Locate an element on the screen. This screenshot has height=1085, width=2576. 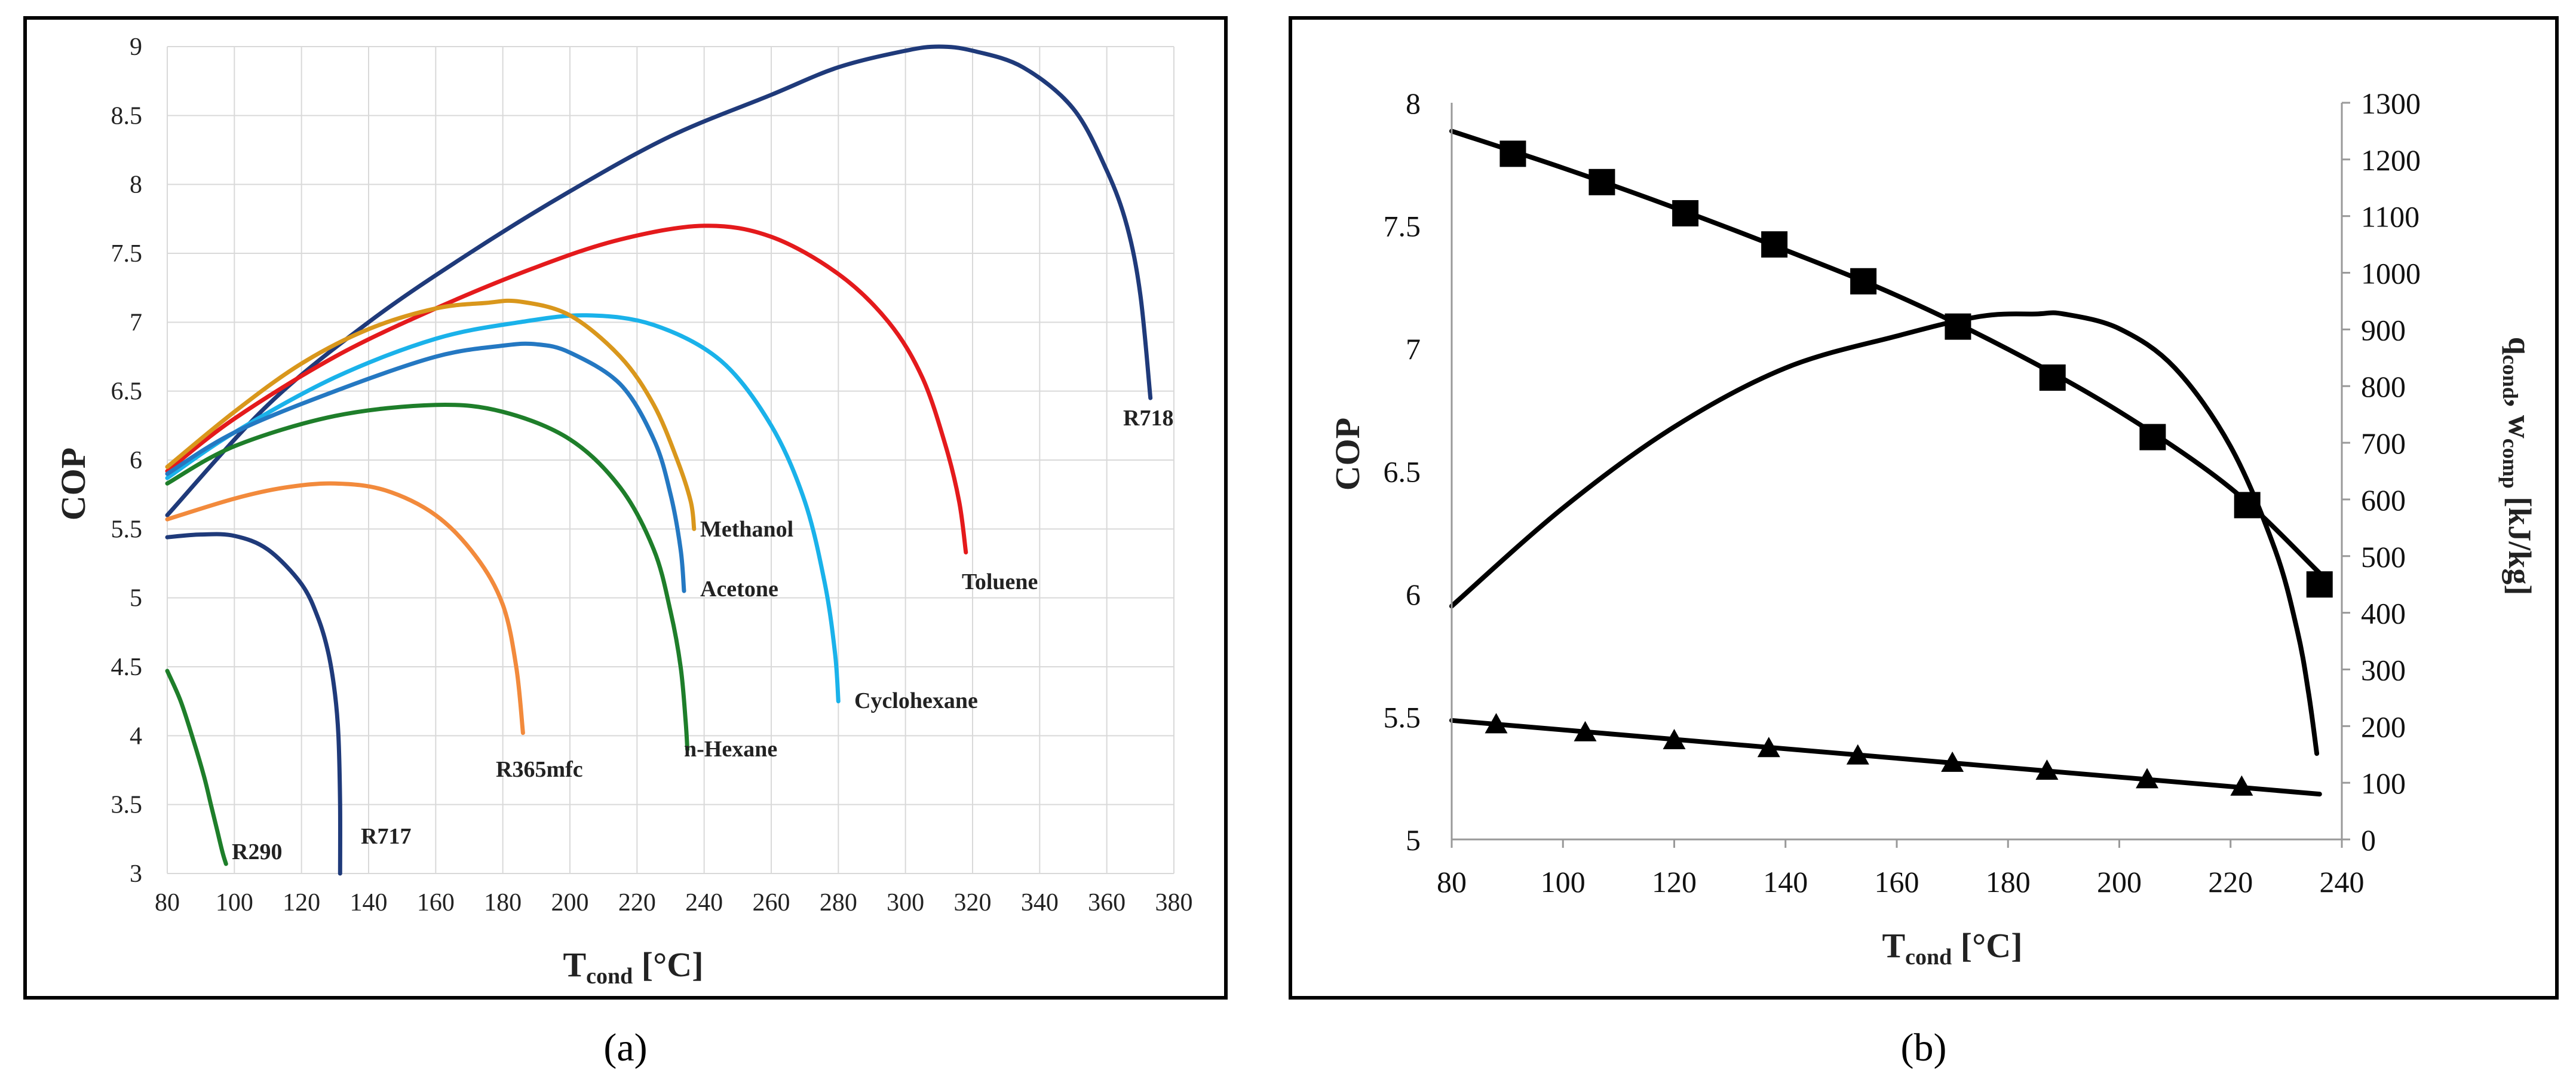
y-tick-label: 9 is located at coordinates (136, 47).